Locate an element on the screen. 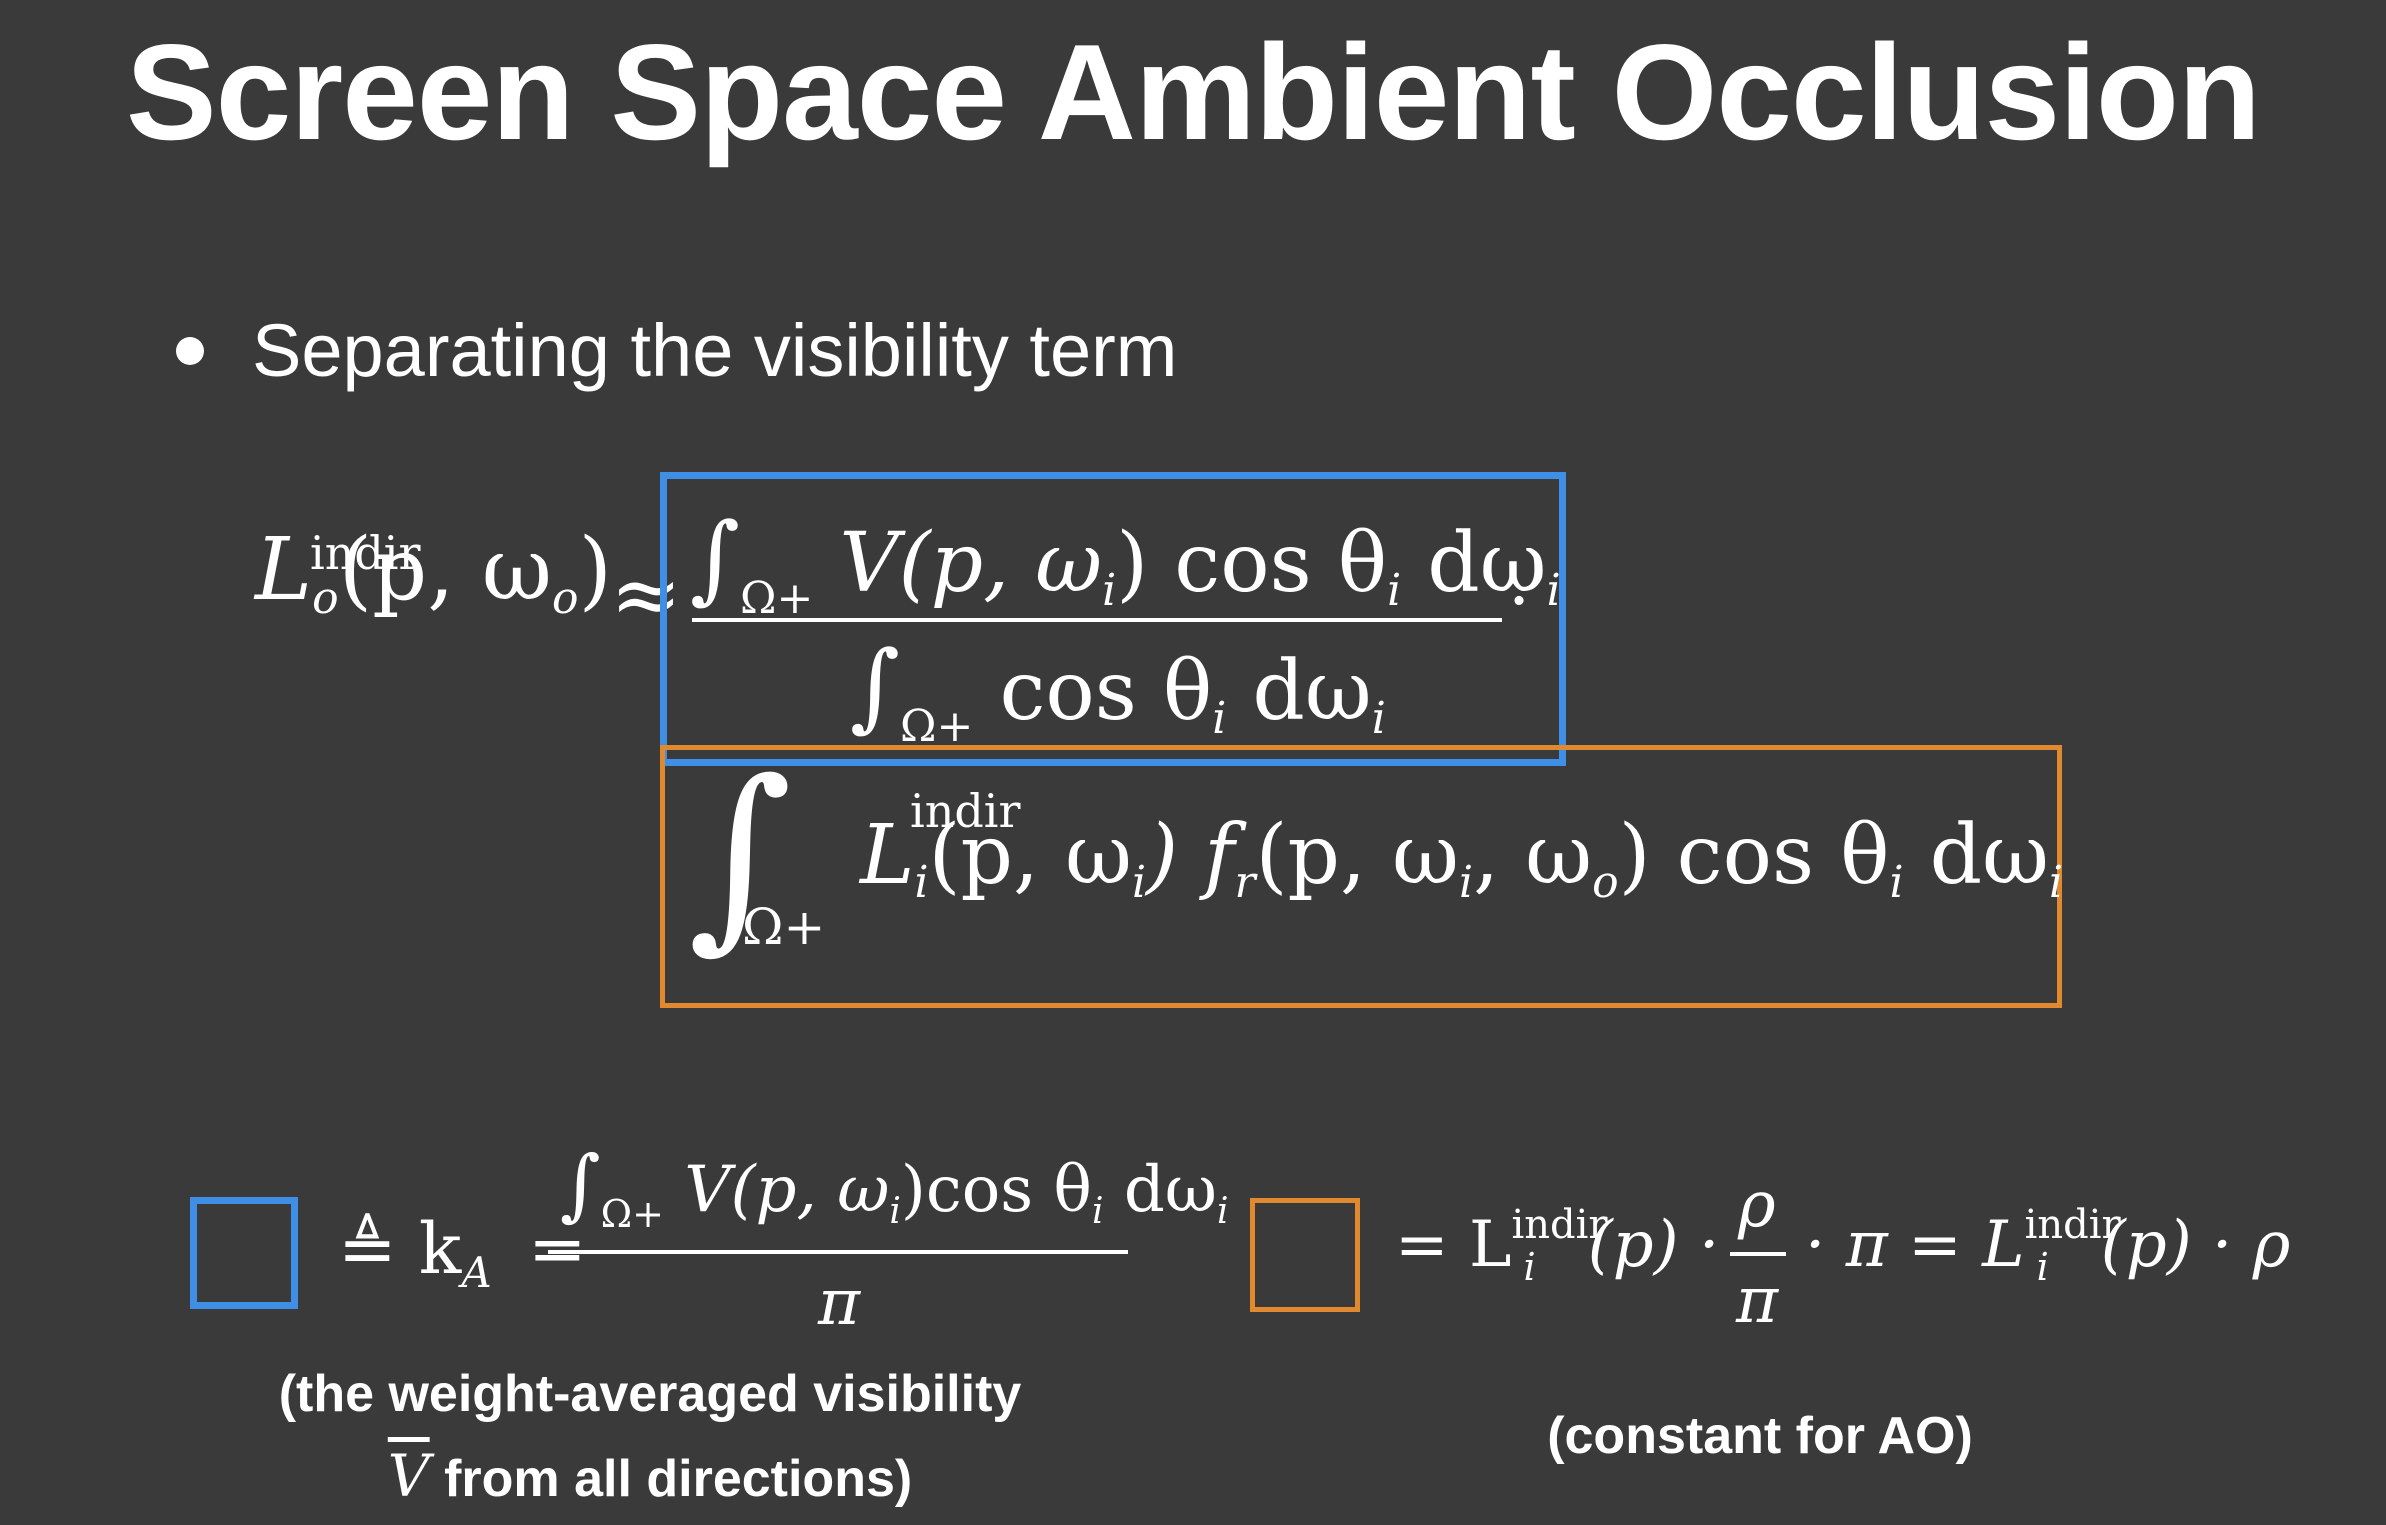  legend-blue-num-domain: Ω+ is located at coordinates (632, 1214).